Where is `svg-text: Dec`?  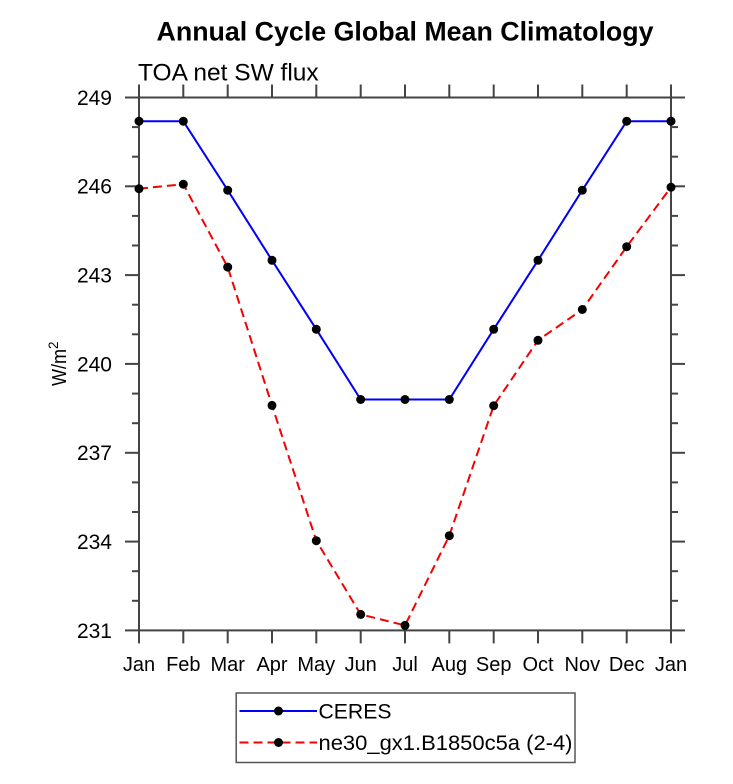 svg-text: Dec is located at coordinates (627, 665).